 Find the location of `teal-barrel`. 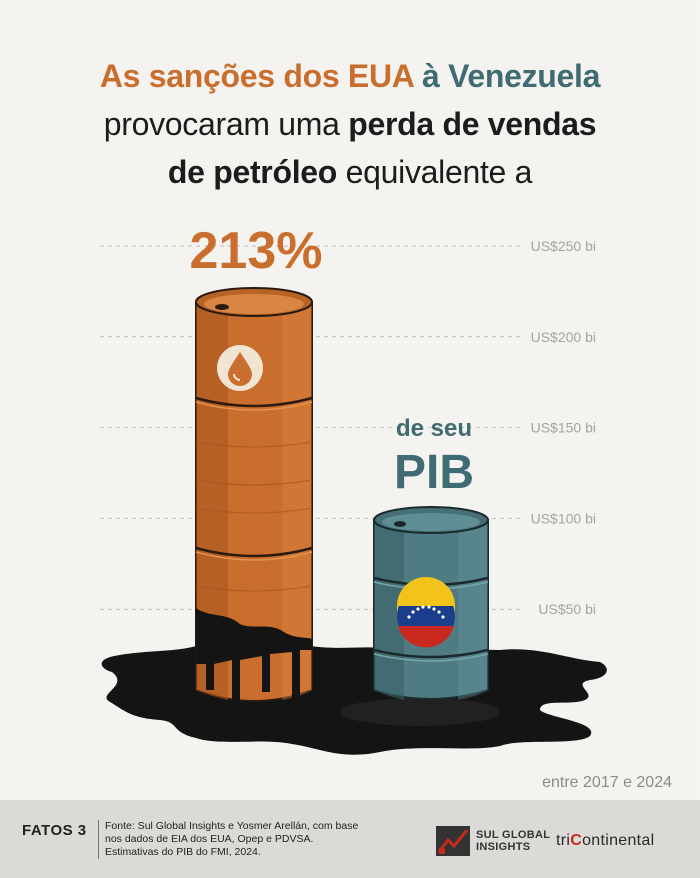

teal-barrel is located at coordinates (431, 603).